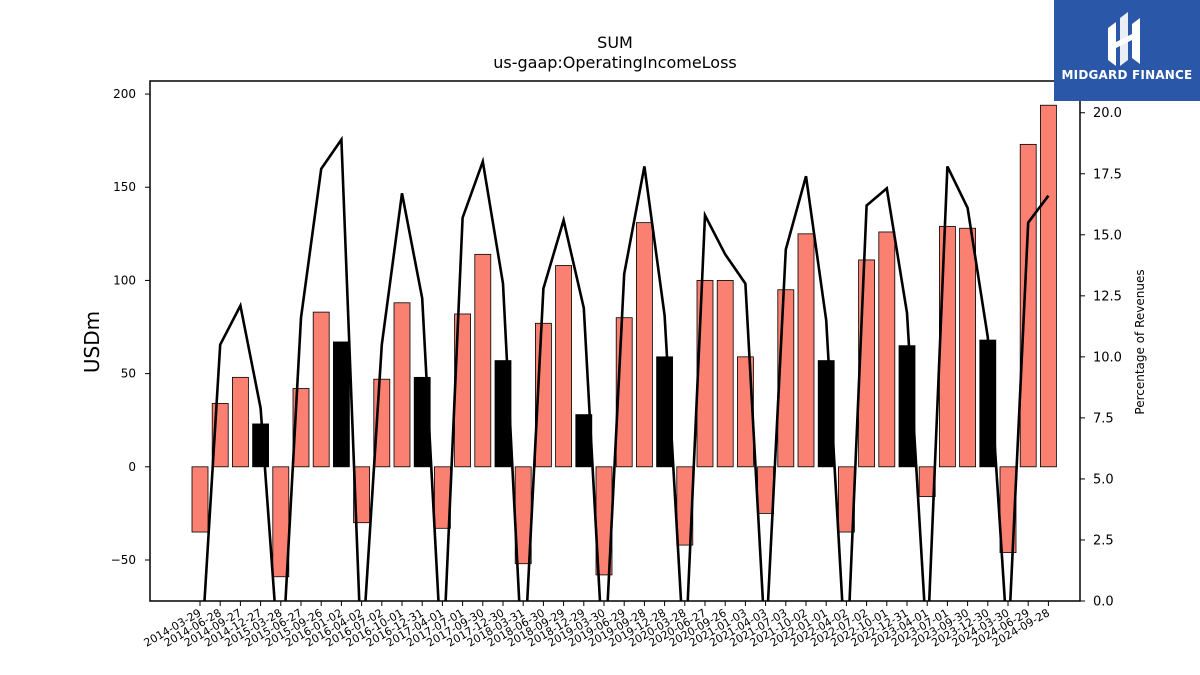 The height and width of the screenshot is (675, 1200). Describe the element at coordinates (615, 42) in the screenshot. I see `chart-title: SUM` at that location.